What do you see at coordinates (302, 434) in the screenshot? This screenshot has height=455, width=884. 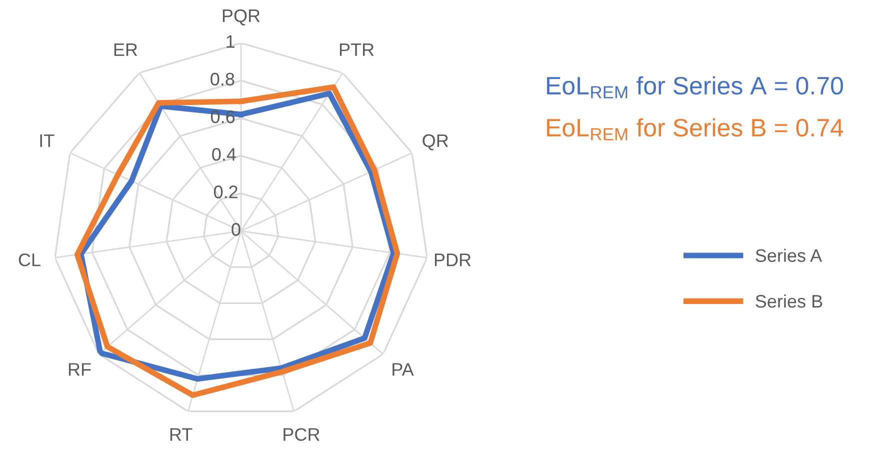 I see `spoke-label: PCR` at bounding box center [302, 434].